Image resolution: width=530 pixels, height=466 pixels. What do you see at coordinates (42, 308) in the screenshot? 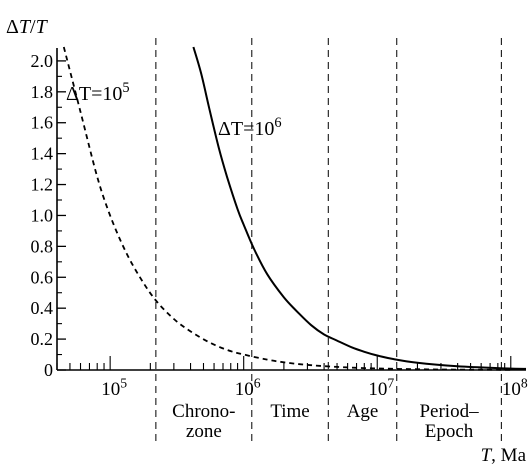
I see `y-tick-label: 0.4` at bounding box center [42, 308].